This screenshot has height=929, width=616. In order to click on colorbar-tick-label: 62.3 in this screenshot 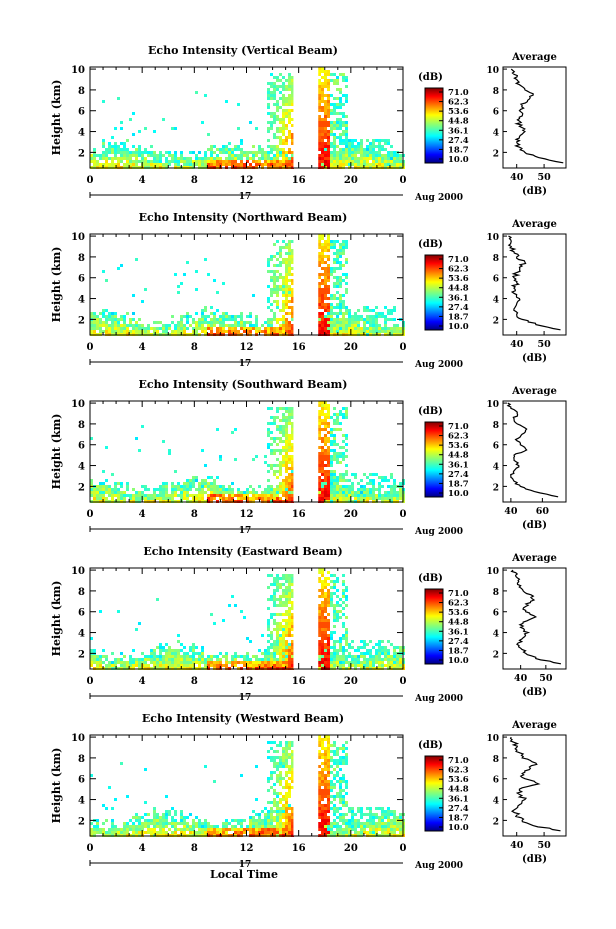, I will do `click(458, 270)`.